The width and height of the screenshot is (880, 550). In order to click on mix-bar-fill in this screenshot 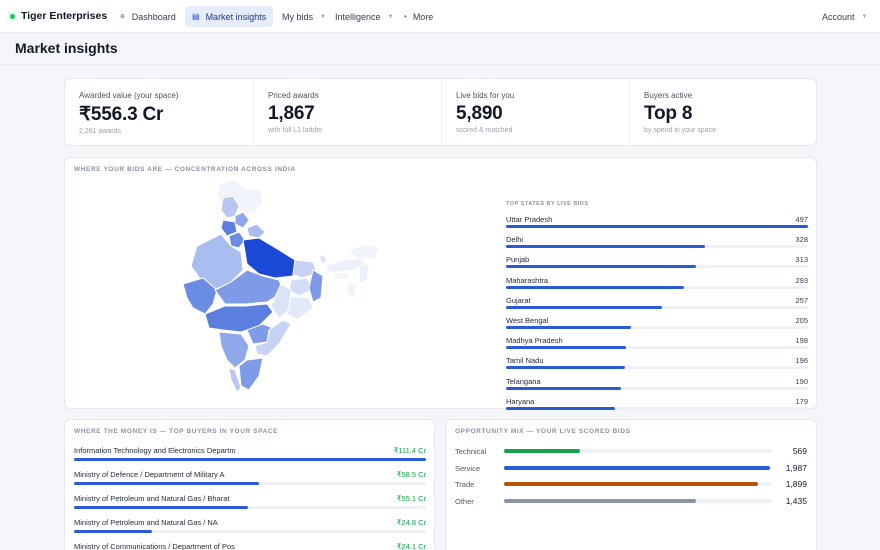, I will do `click(631, 484)`.